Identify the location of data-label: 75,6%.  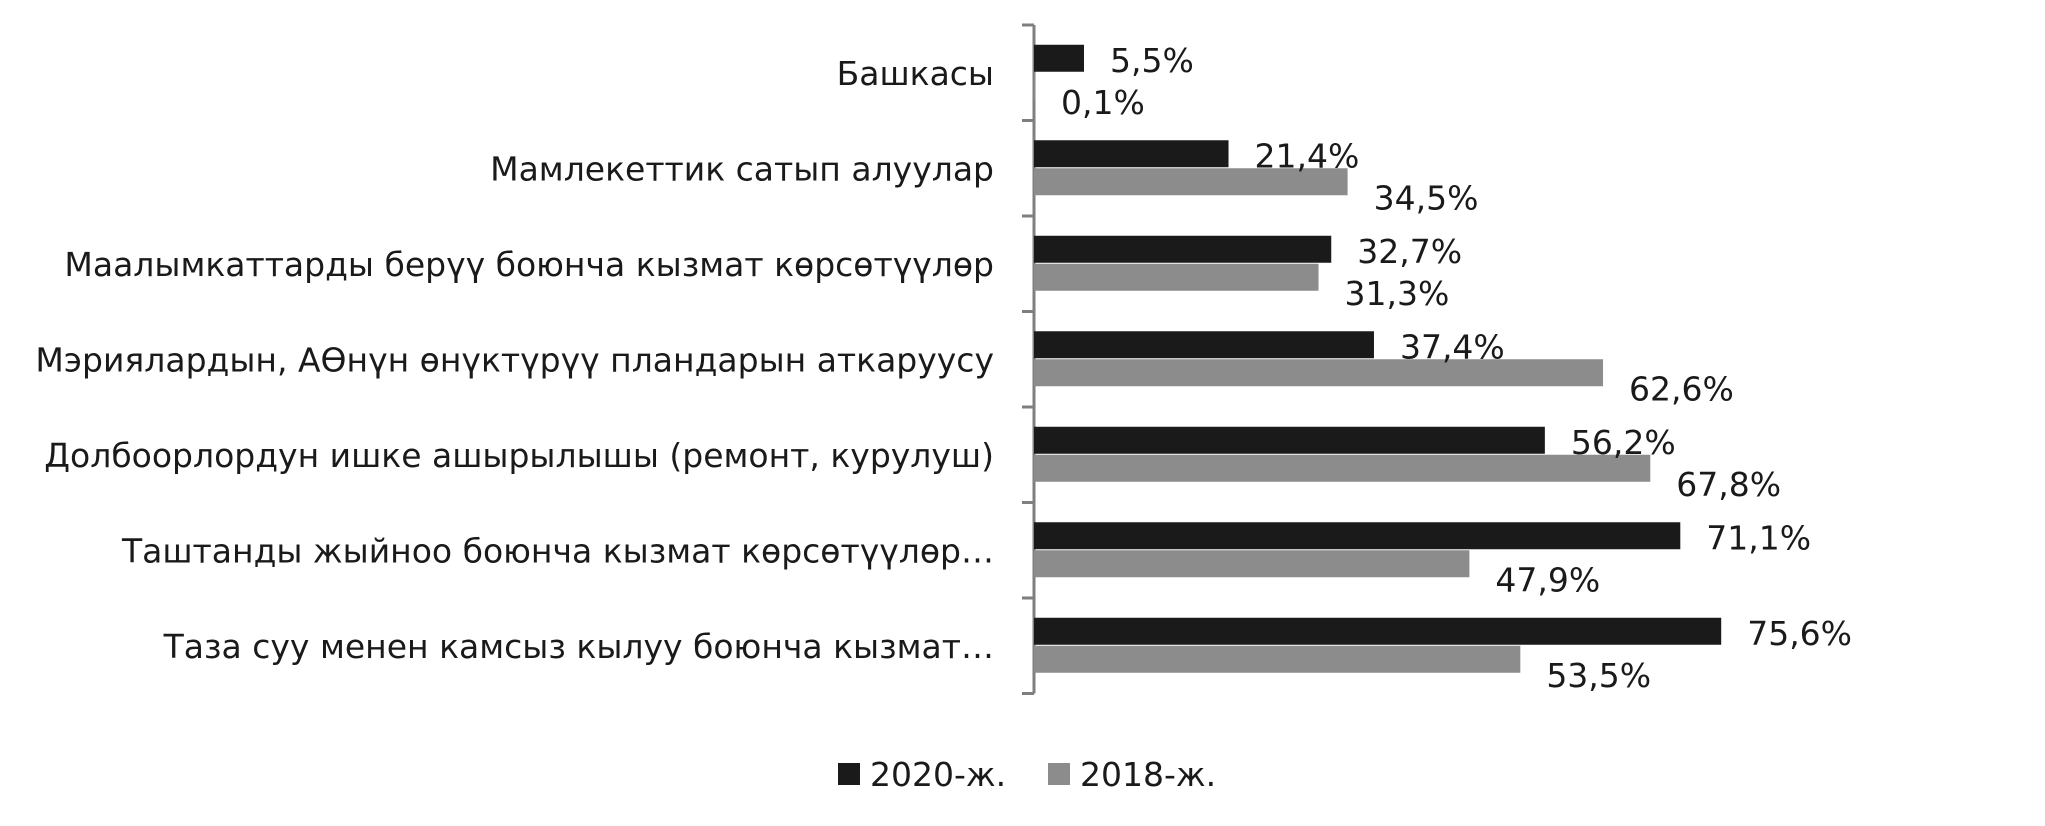
(1799, 633).